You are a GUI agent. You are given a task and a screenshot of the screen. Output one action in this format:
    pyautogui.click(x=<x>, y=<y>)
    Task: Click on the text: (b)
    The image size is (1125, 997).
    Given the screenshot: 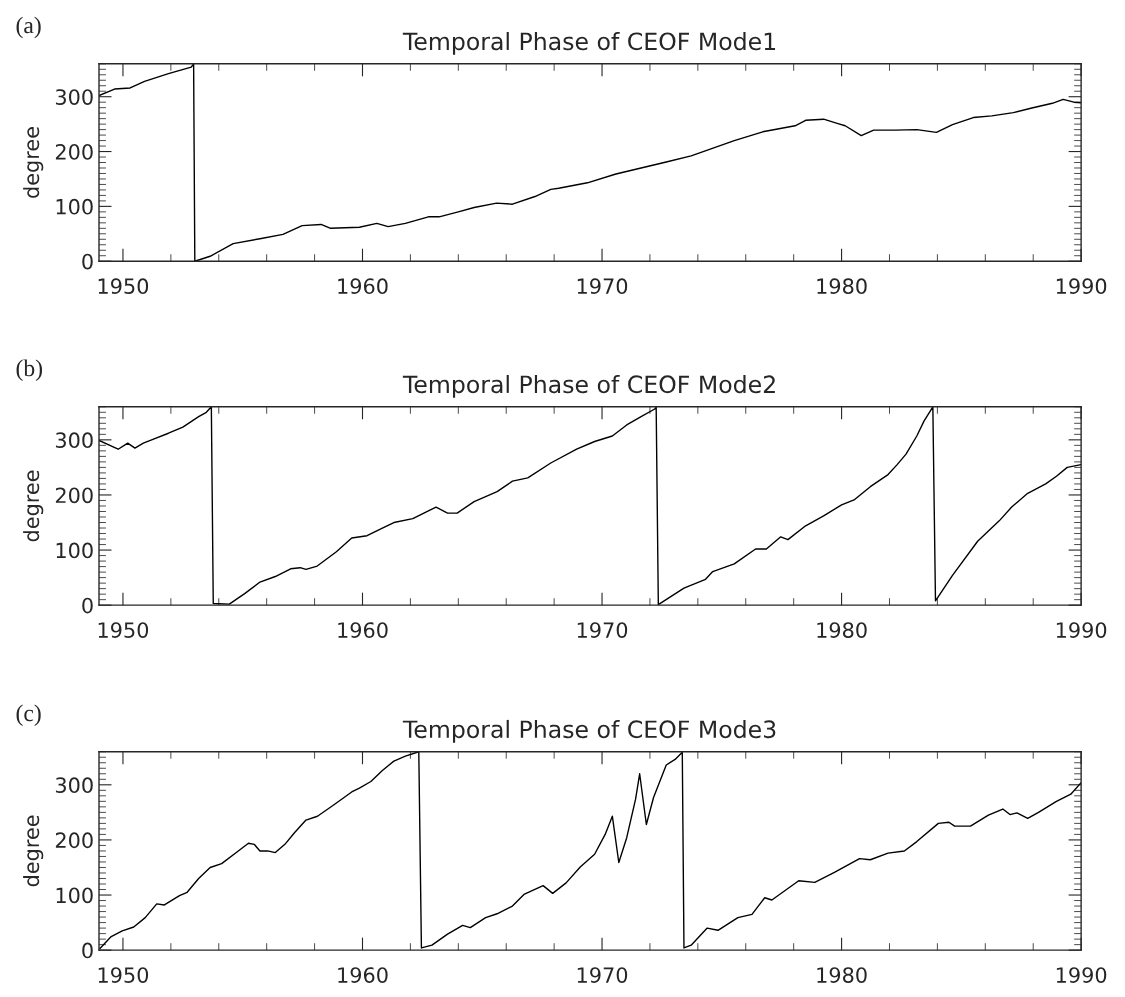 What is the action you would take?
    pyautogui.click(x=29, y=370)
    